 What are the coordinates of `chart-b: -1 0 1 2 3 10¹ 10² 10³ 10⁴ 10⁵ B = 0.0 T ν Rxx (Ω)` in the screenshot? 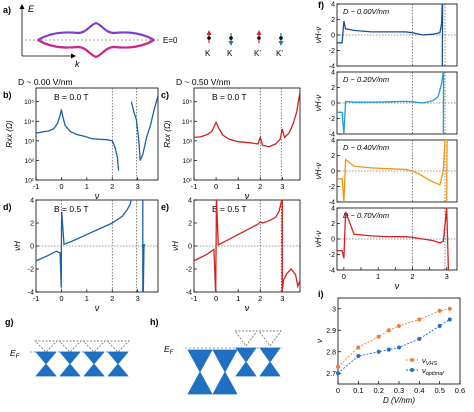 It's located at (82, 144).